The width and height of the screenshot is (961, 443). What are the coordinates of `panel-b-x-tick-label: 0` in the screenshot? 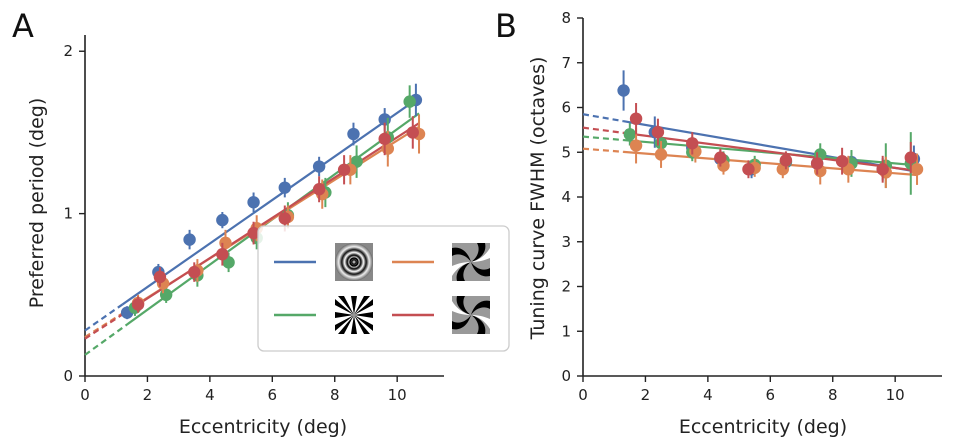 It's located at (583, 395).